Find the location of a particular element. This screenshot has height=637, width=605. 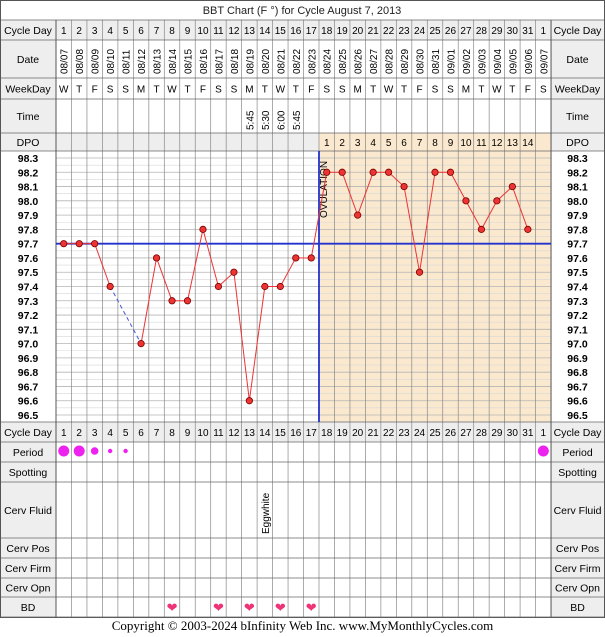

row-label-left-time: Time is located at coordinates (28, 117).